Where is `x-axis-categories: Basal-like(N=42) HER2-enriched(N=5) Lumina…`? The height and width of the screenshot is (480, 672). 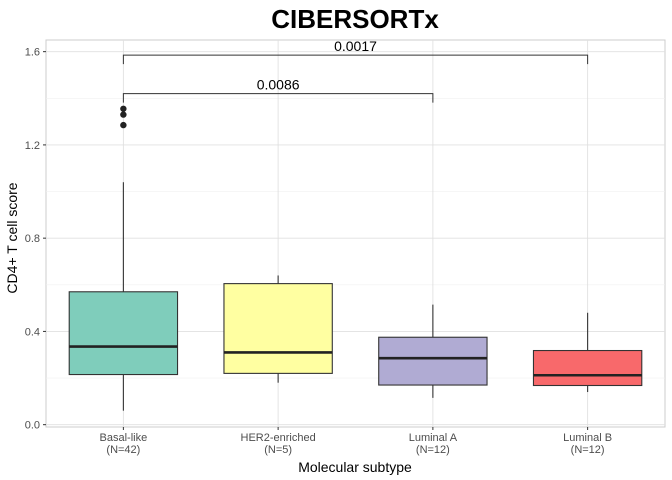 x-axis-categories: Basal-like(N=42) HER2-enriched(N=5) Lumina… is located at coordinates (356, 441).